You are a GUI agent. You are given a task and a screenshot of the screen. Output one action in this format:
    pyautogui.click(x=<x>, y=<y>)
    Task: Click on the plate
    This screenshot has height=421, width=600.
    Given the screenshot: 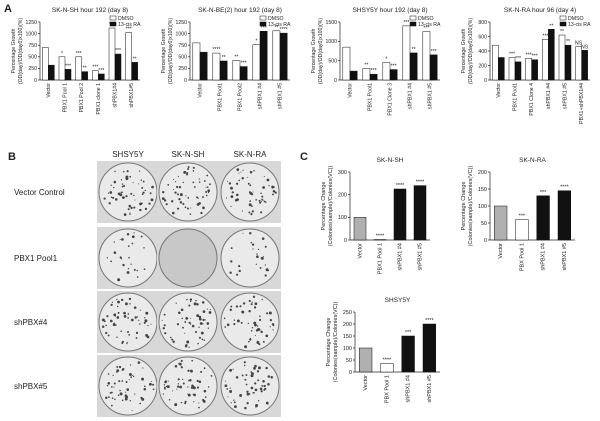 What is the action you would take?
    pyautogui.click(x=188, y=322)
    